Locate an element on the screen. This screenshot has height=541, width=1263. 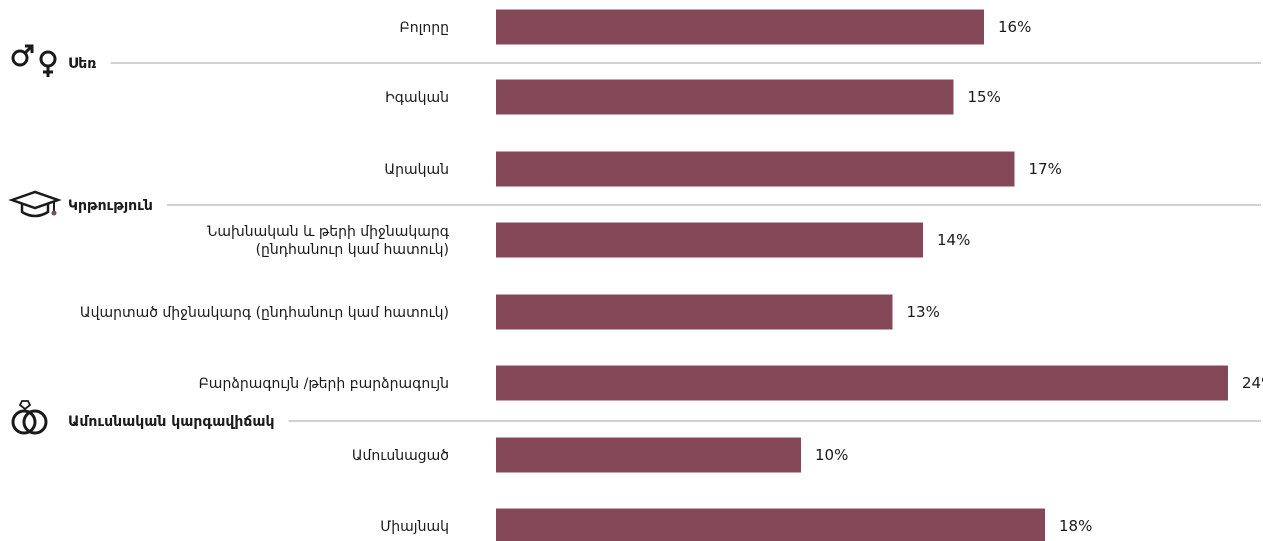
category-label: Նախնական և թերի միջնակարգ is located at coordinates (328, 232).